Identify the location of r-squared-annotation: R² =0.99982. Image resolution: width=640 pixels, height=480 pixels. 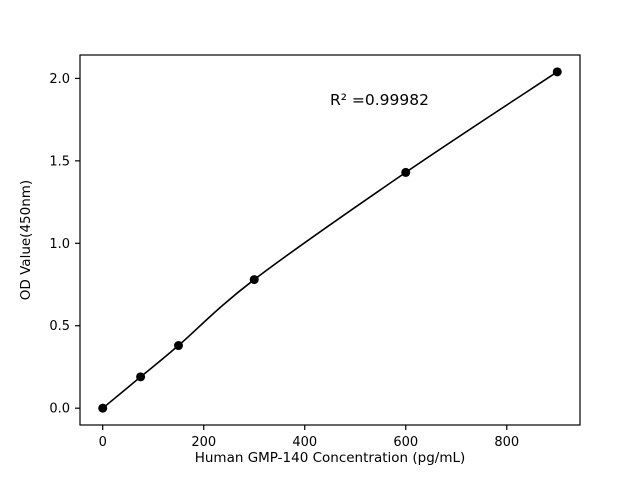
(379, 100).